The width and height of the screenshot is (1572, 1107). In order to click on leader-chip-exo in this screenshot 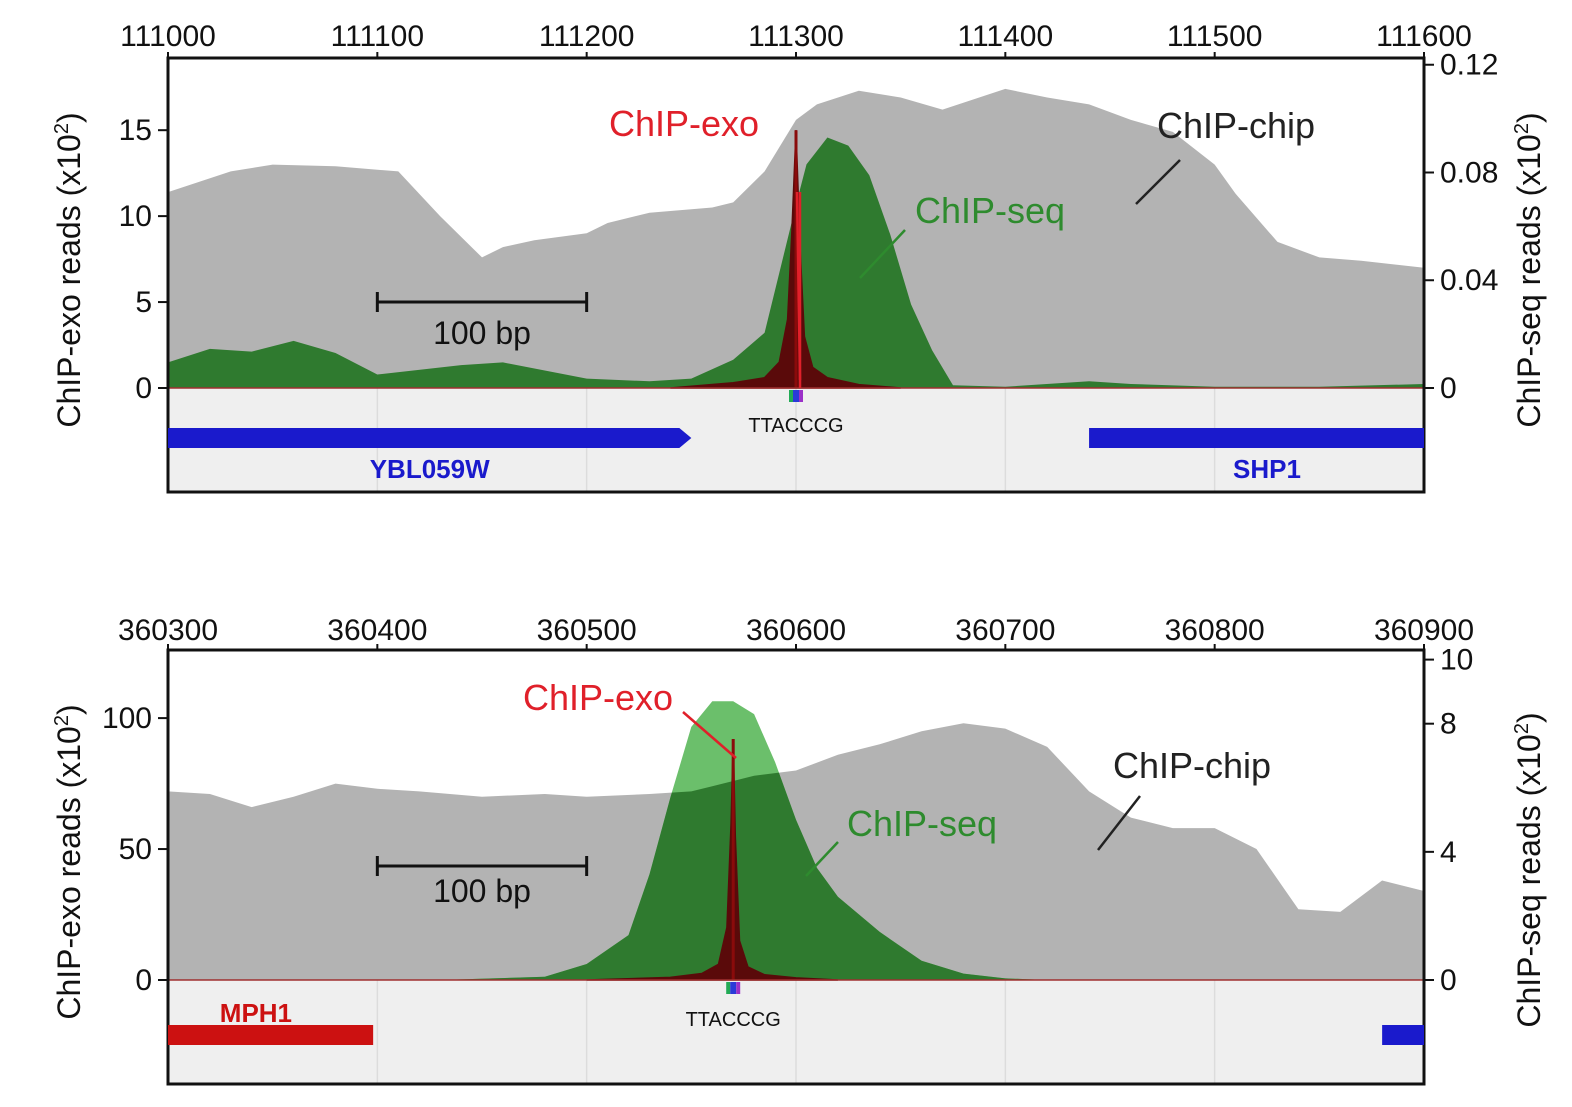, I will do `click(709, 735)`.